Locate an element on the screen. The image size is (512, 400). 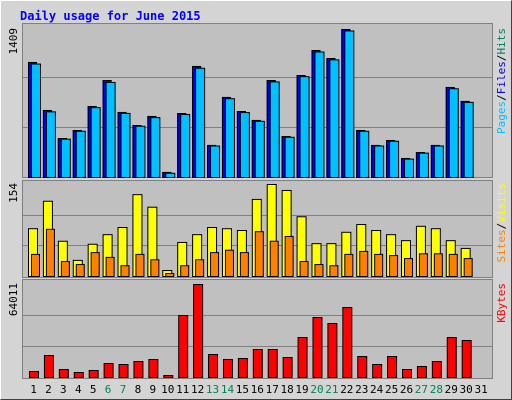
x-tick-label: 21 is located at coordinates (331, 389).